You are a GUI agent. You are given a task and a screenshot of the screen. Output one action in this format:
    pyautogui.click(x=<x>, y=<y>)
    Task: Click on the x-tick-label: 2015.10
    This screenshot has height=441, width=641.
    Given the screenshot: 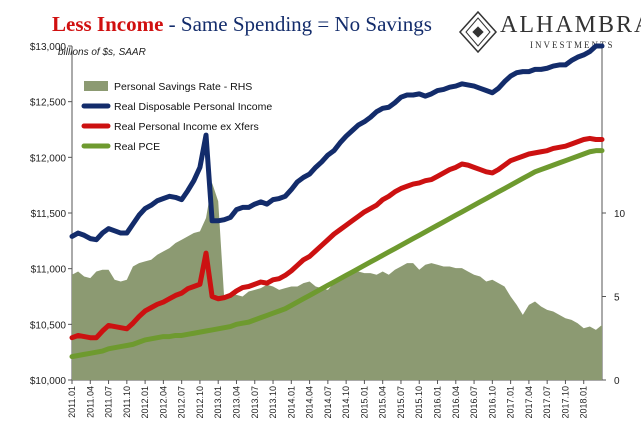 What is the action you would take?
    pyautogui.click(x=419, y=402)
    